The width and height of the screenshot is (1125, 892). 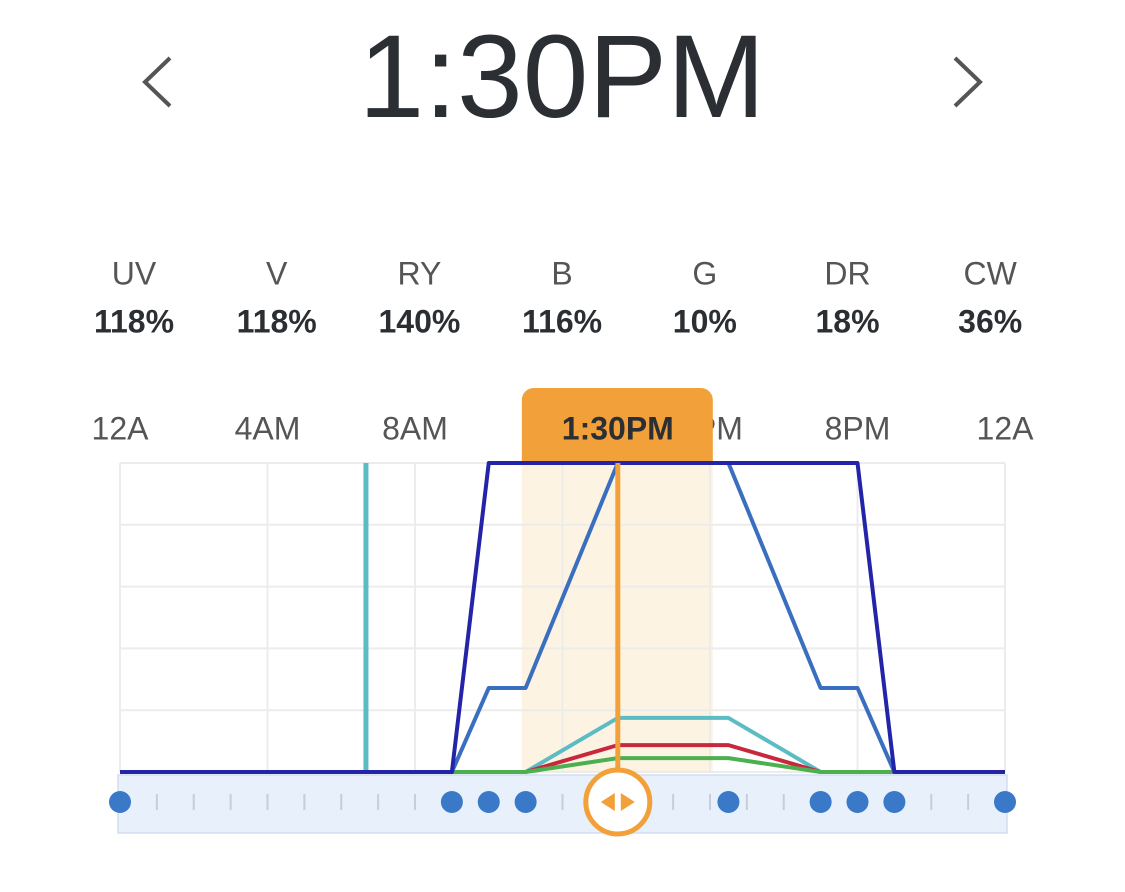 I want to click on channel-value: 140%, so click(x=419, y=321).